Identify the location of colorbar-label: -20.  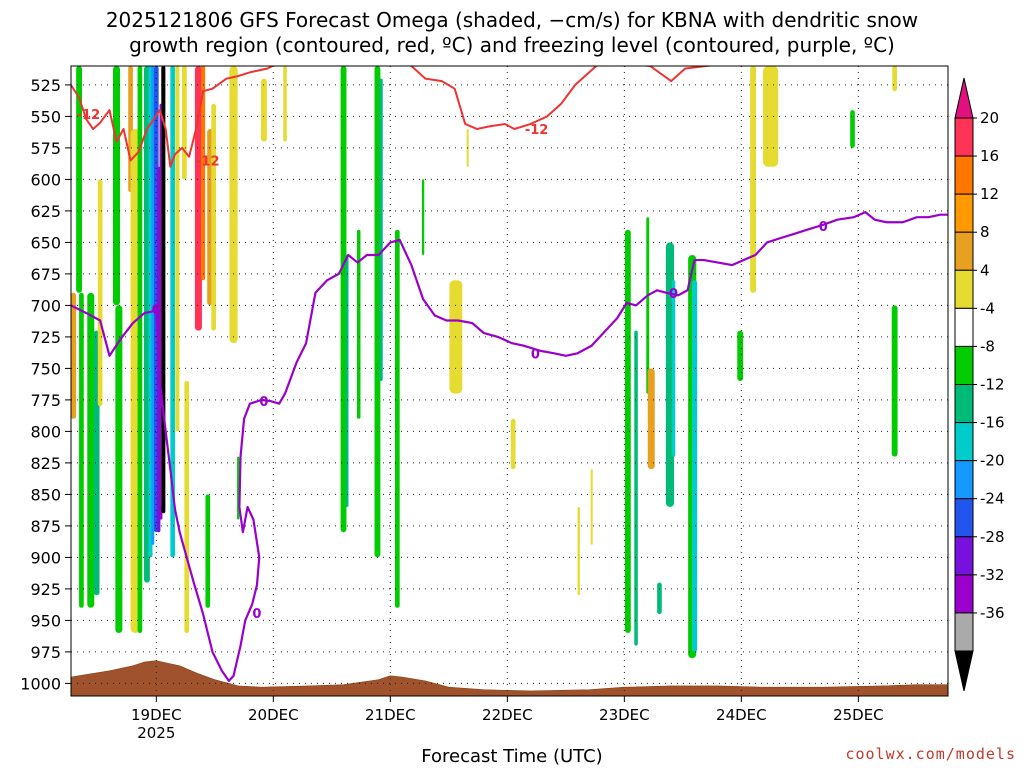
(992, 461).